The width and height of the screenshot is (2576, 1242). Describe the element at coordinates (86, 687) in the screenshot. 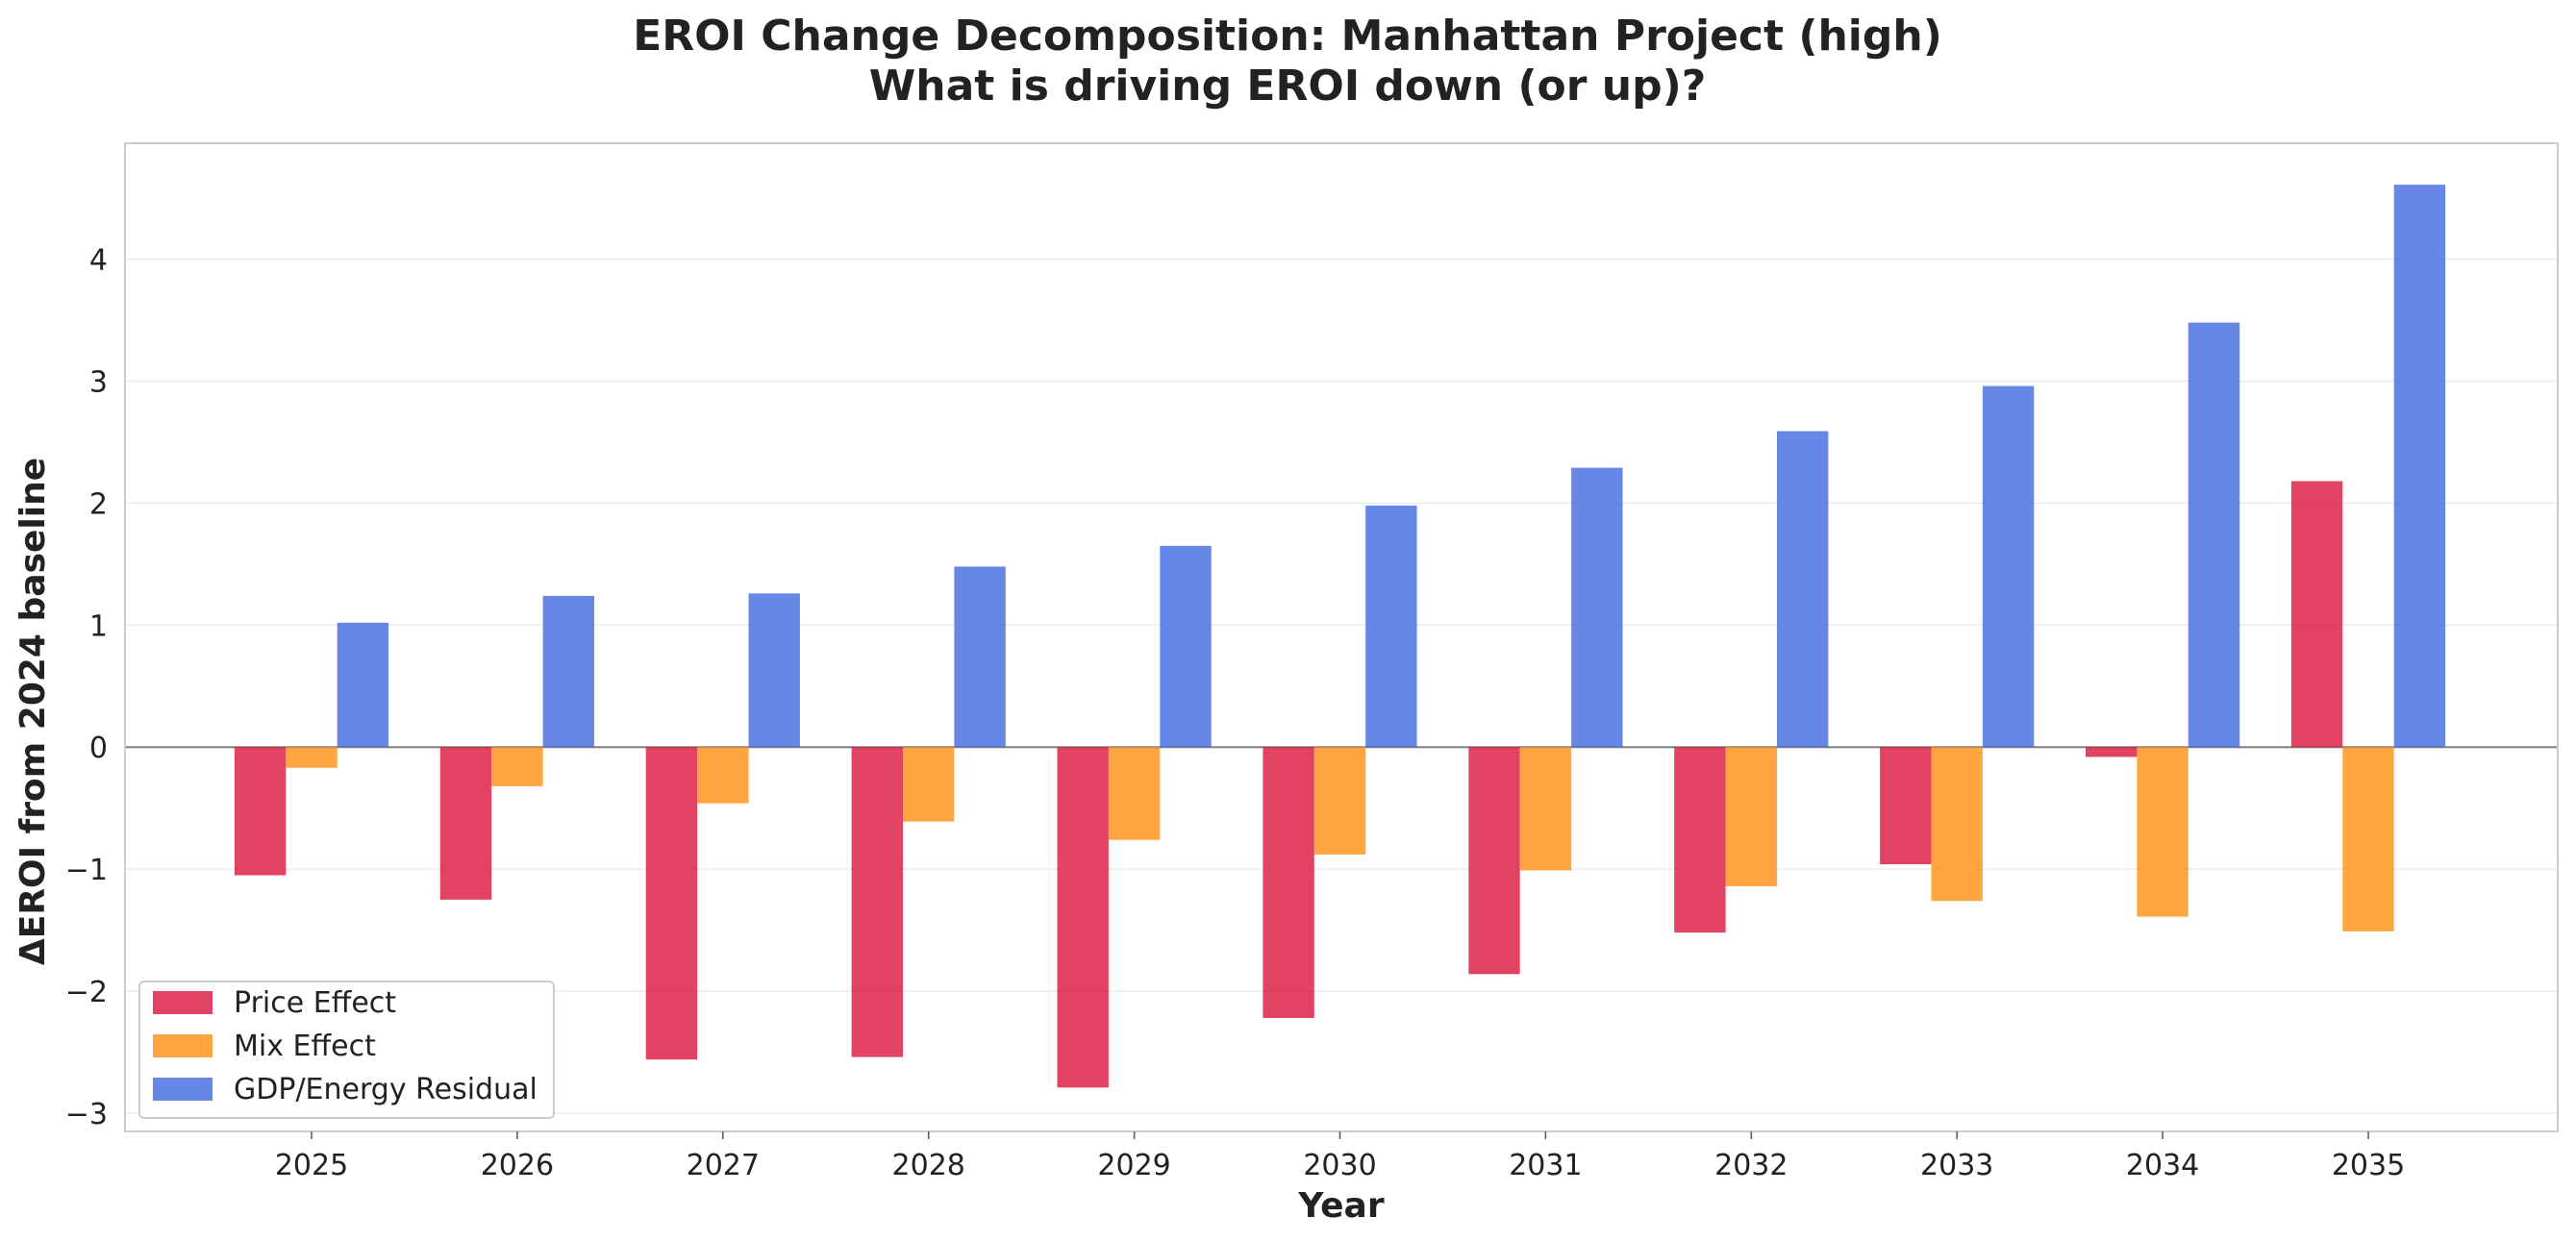

I see `y-tick-labels: −3 −2 −1 0 1 2 3 4` at that location.